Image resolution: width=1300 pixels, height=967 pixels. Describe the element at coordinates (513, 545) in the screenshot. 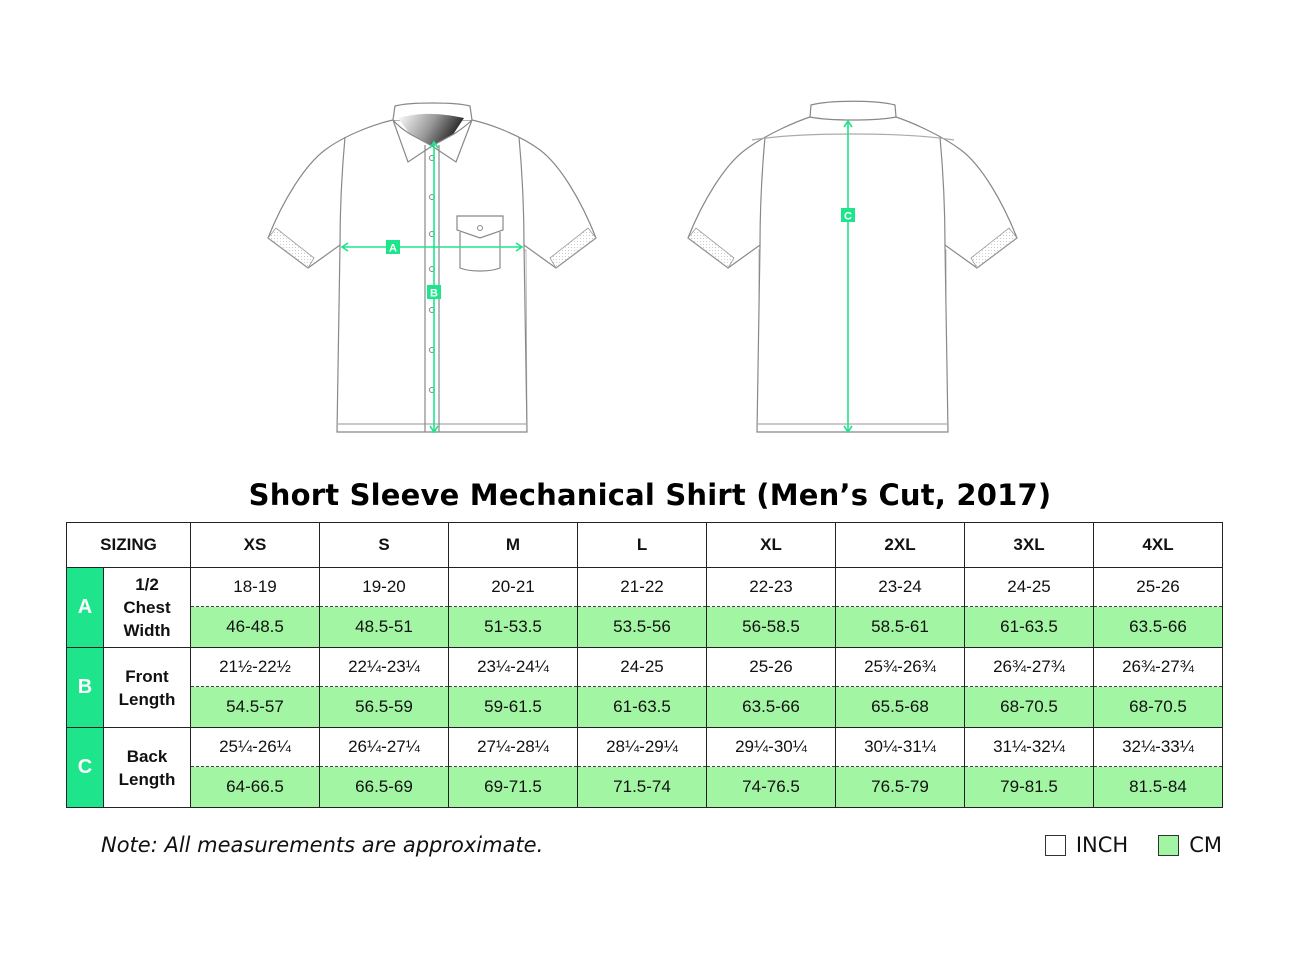

I see `size-header: M` at that location.